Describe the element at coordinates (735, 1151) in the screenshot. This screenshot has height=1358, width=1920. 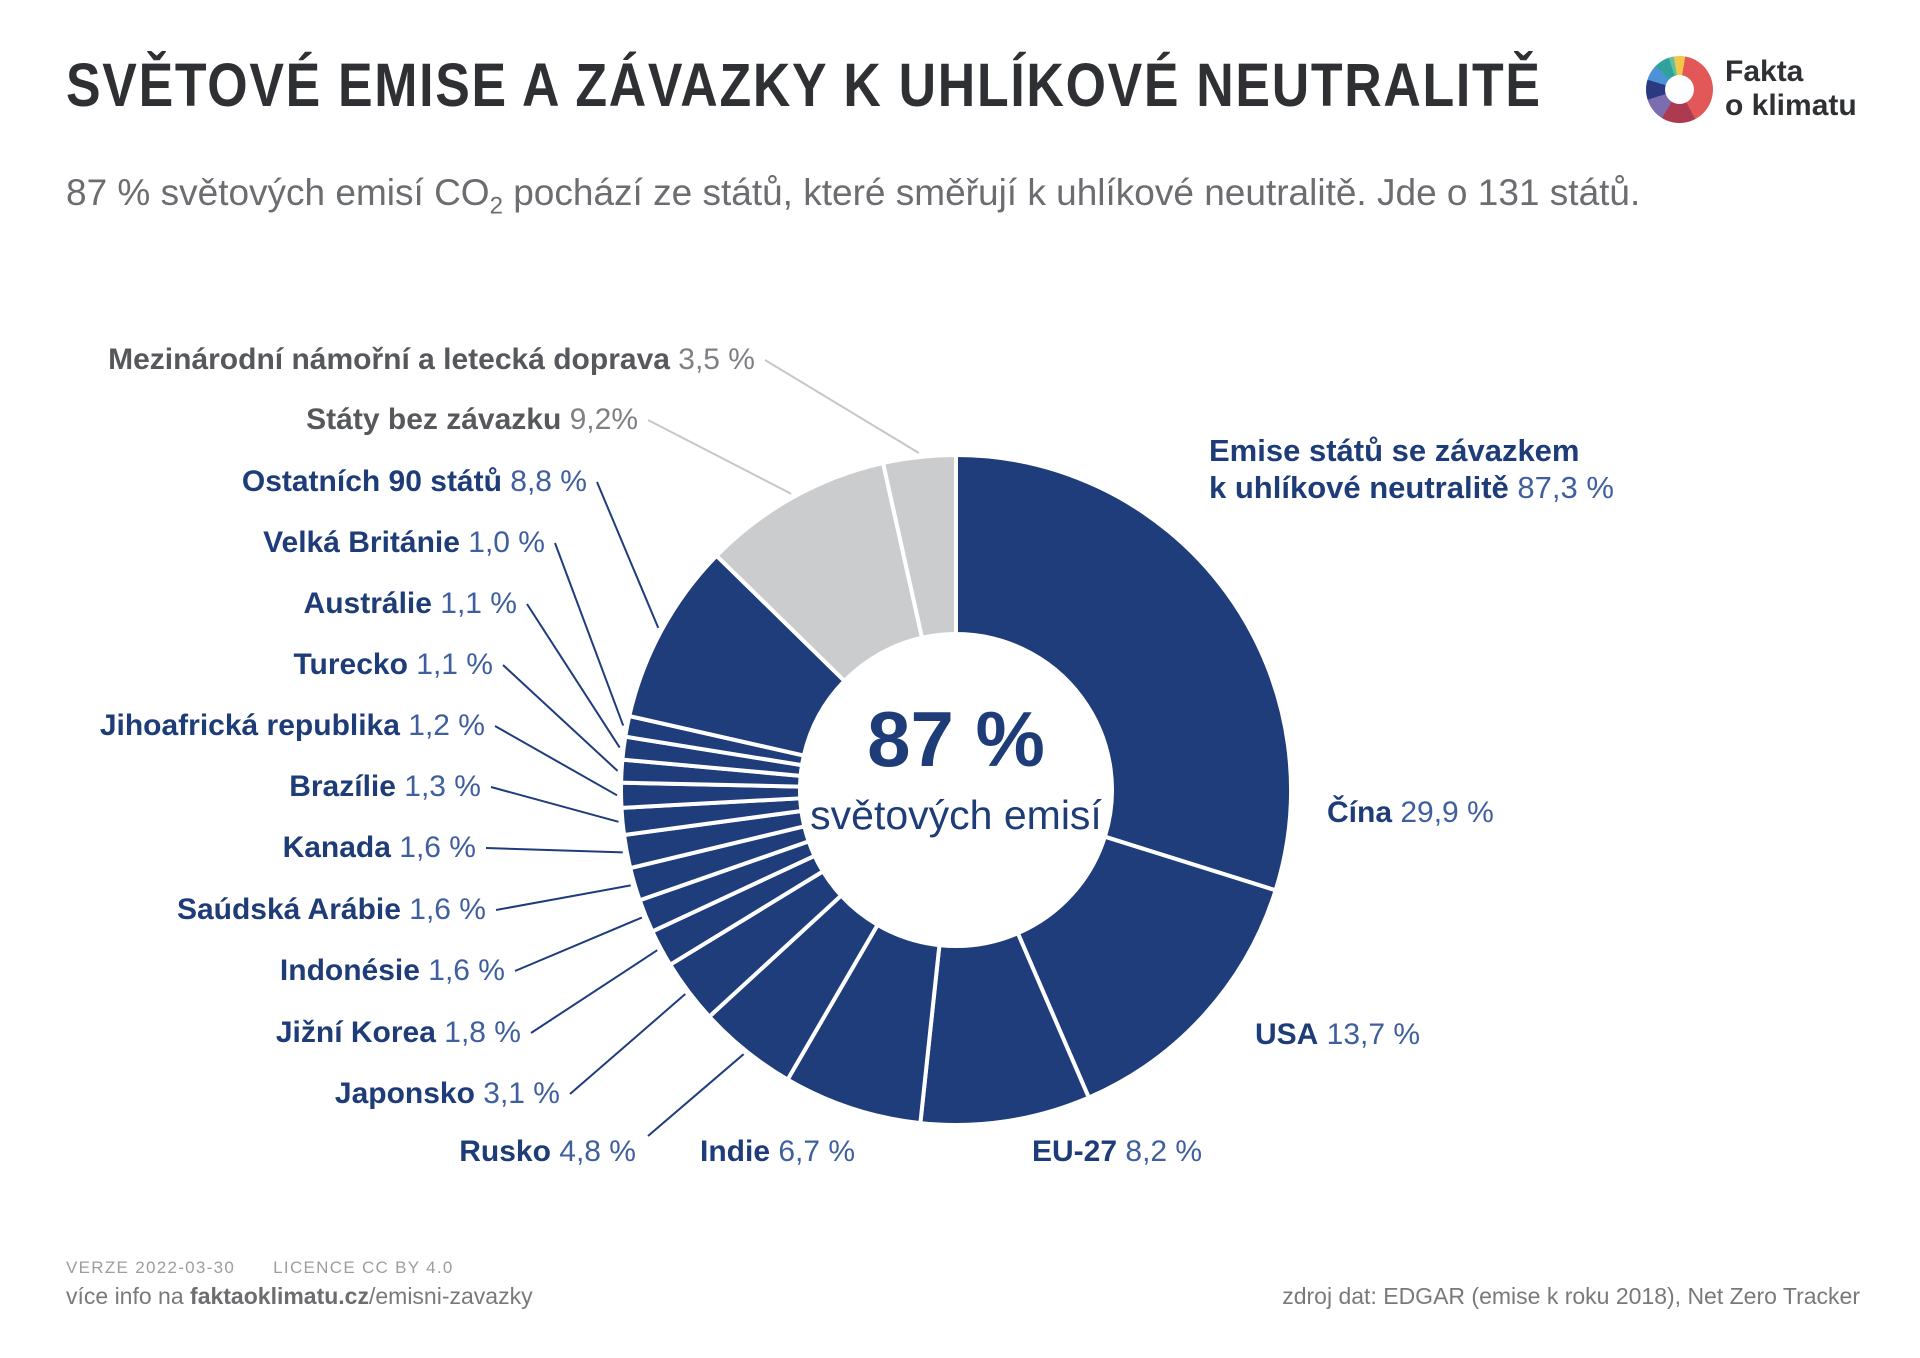
I see `slice-name: Indie` at that location.